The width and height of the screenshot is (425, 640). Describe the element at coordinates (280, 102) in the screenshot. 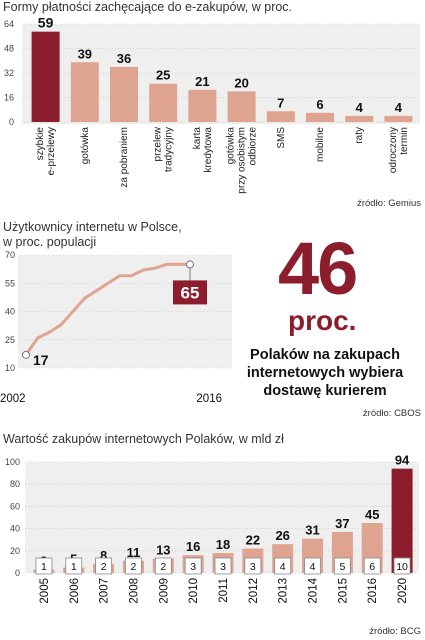

I see `value-label: 7` at that location.